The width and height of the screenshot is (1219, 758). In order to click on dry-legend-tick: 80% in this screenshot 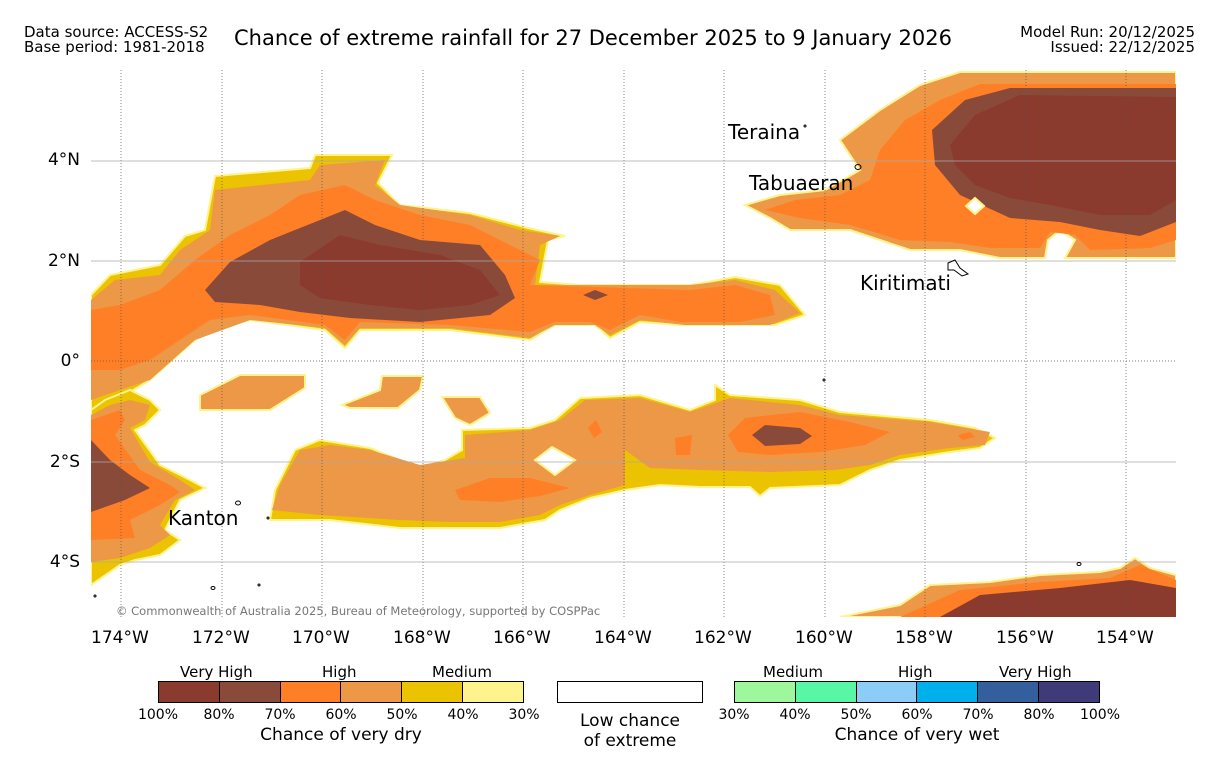, I will do `click(219, 715)`.